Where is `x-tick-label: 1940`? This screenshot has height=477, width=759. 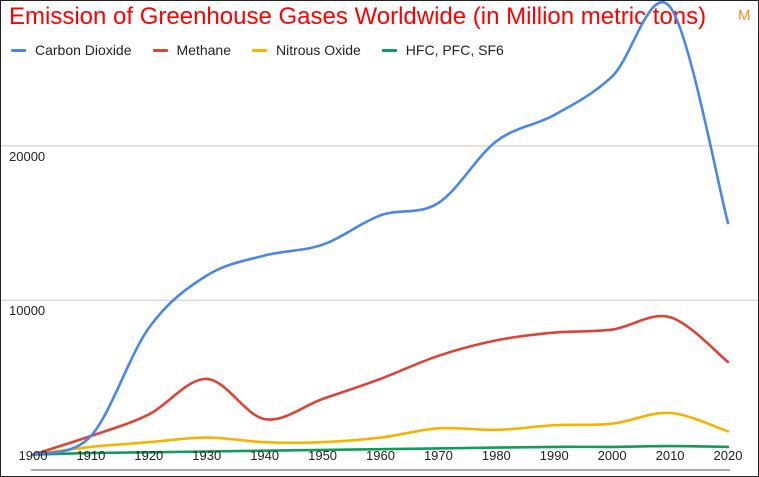
x-tick-label: 1940 is located at coordinates (264, 455).